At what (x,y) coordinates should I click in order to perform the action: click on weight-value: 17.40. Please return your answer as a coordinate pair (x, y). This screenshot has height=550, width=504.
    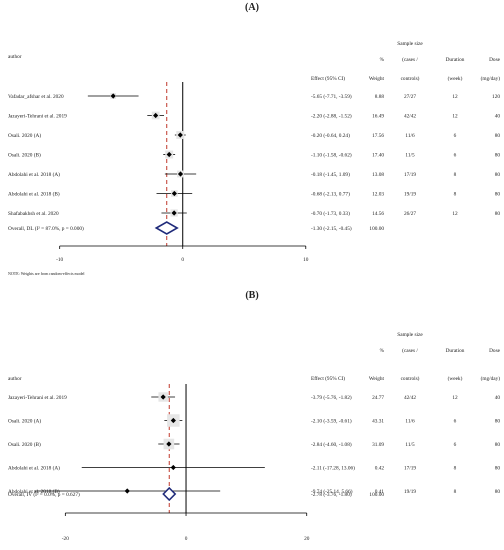
    Looking at the image, I should click on (378, 156).